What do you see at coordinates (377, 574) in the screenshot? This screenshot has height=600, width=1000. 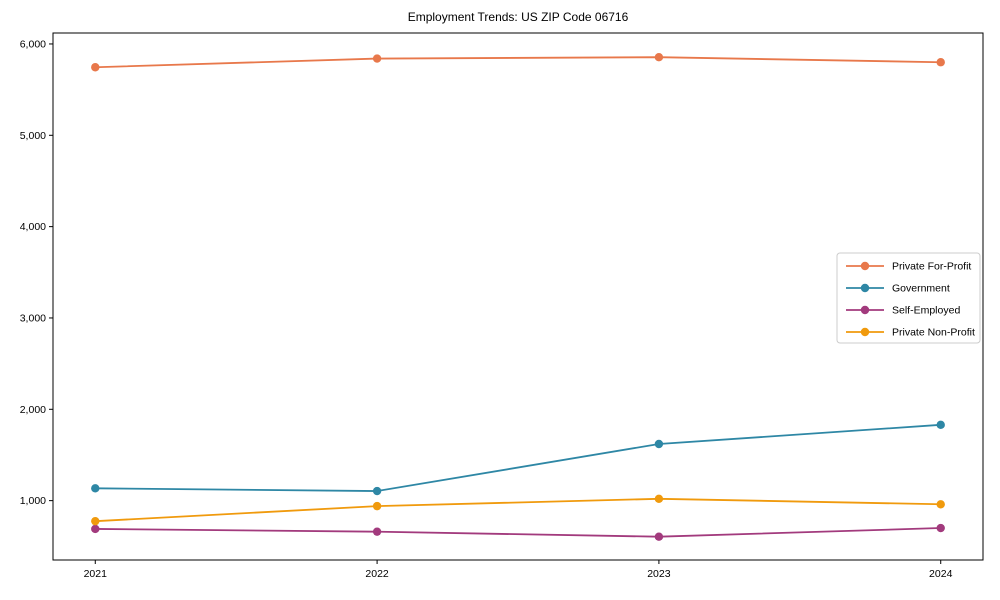 I see `x-tick-label: 2022` at bounding box center [377, 574].